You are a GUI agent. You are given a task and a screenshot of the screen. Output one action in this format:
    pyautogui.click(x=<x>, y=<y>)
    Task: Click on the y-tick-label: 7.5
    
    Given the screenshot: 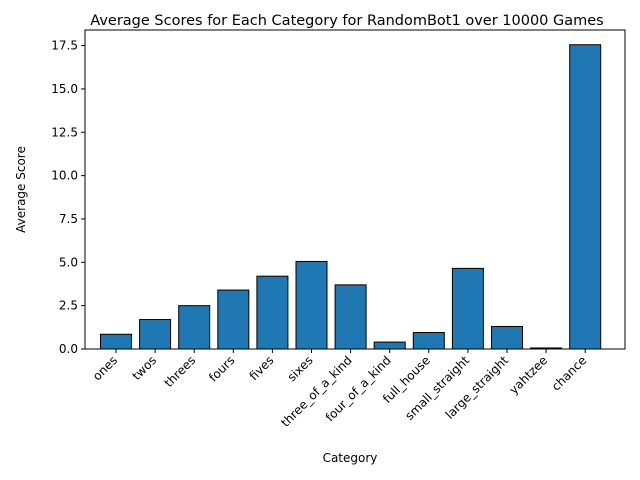 What is the action you would take?
    pyautogui.click(x=68, y=219)
    